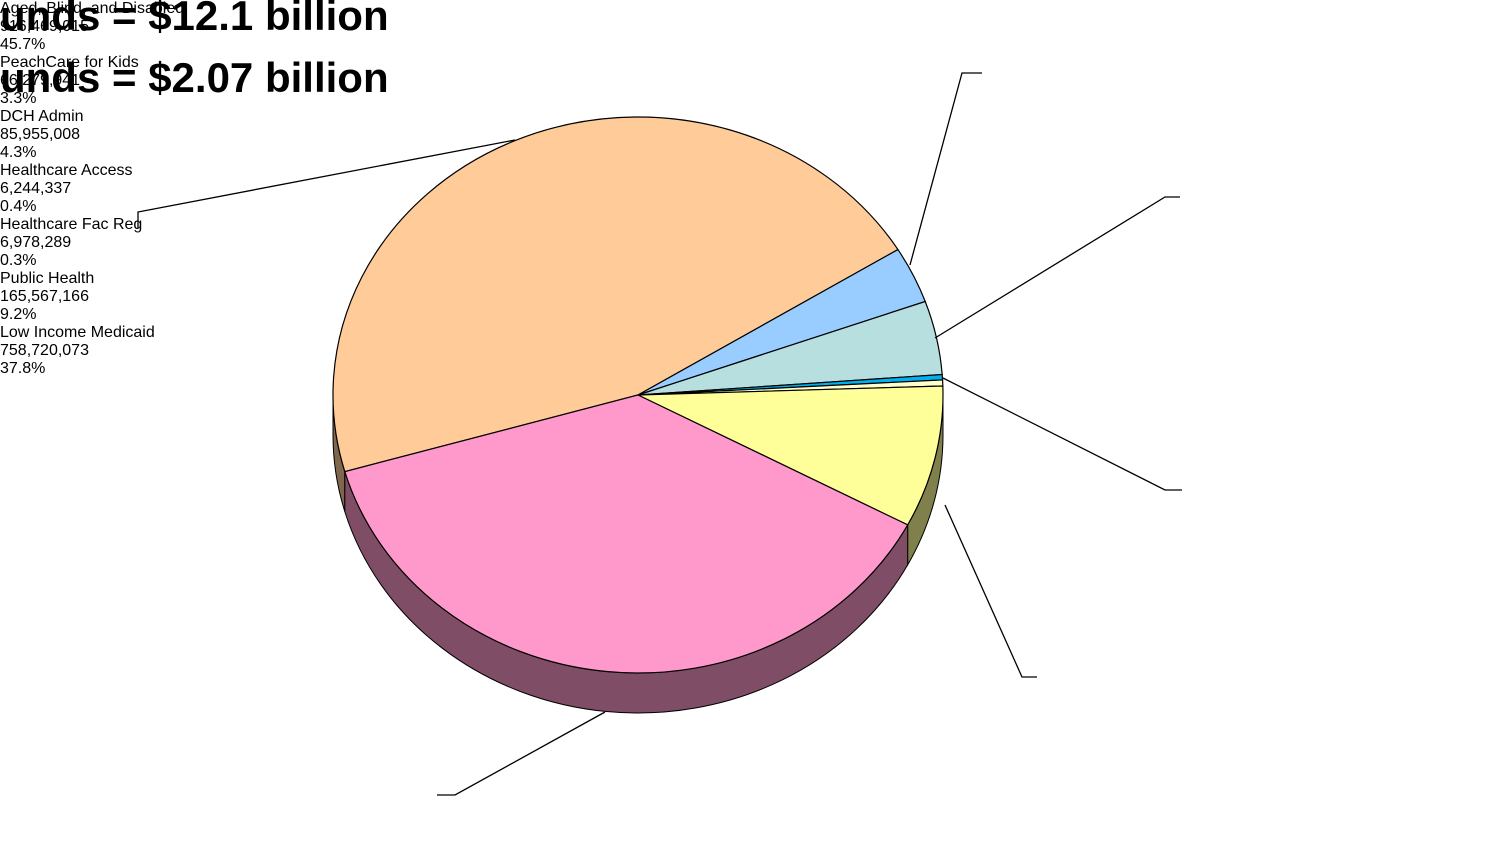 The height and width of the screenshot is (854, 1493). Describe the element at coordinates (66, 170) in the screenshot. I see `category-label: Healthcare Access` at that location.